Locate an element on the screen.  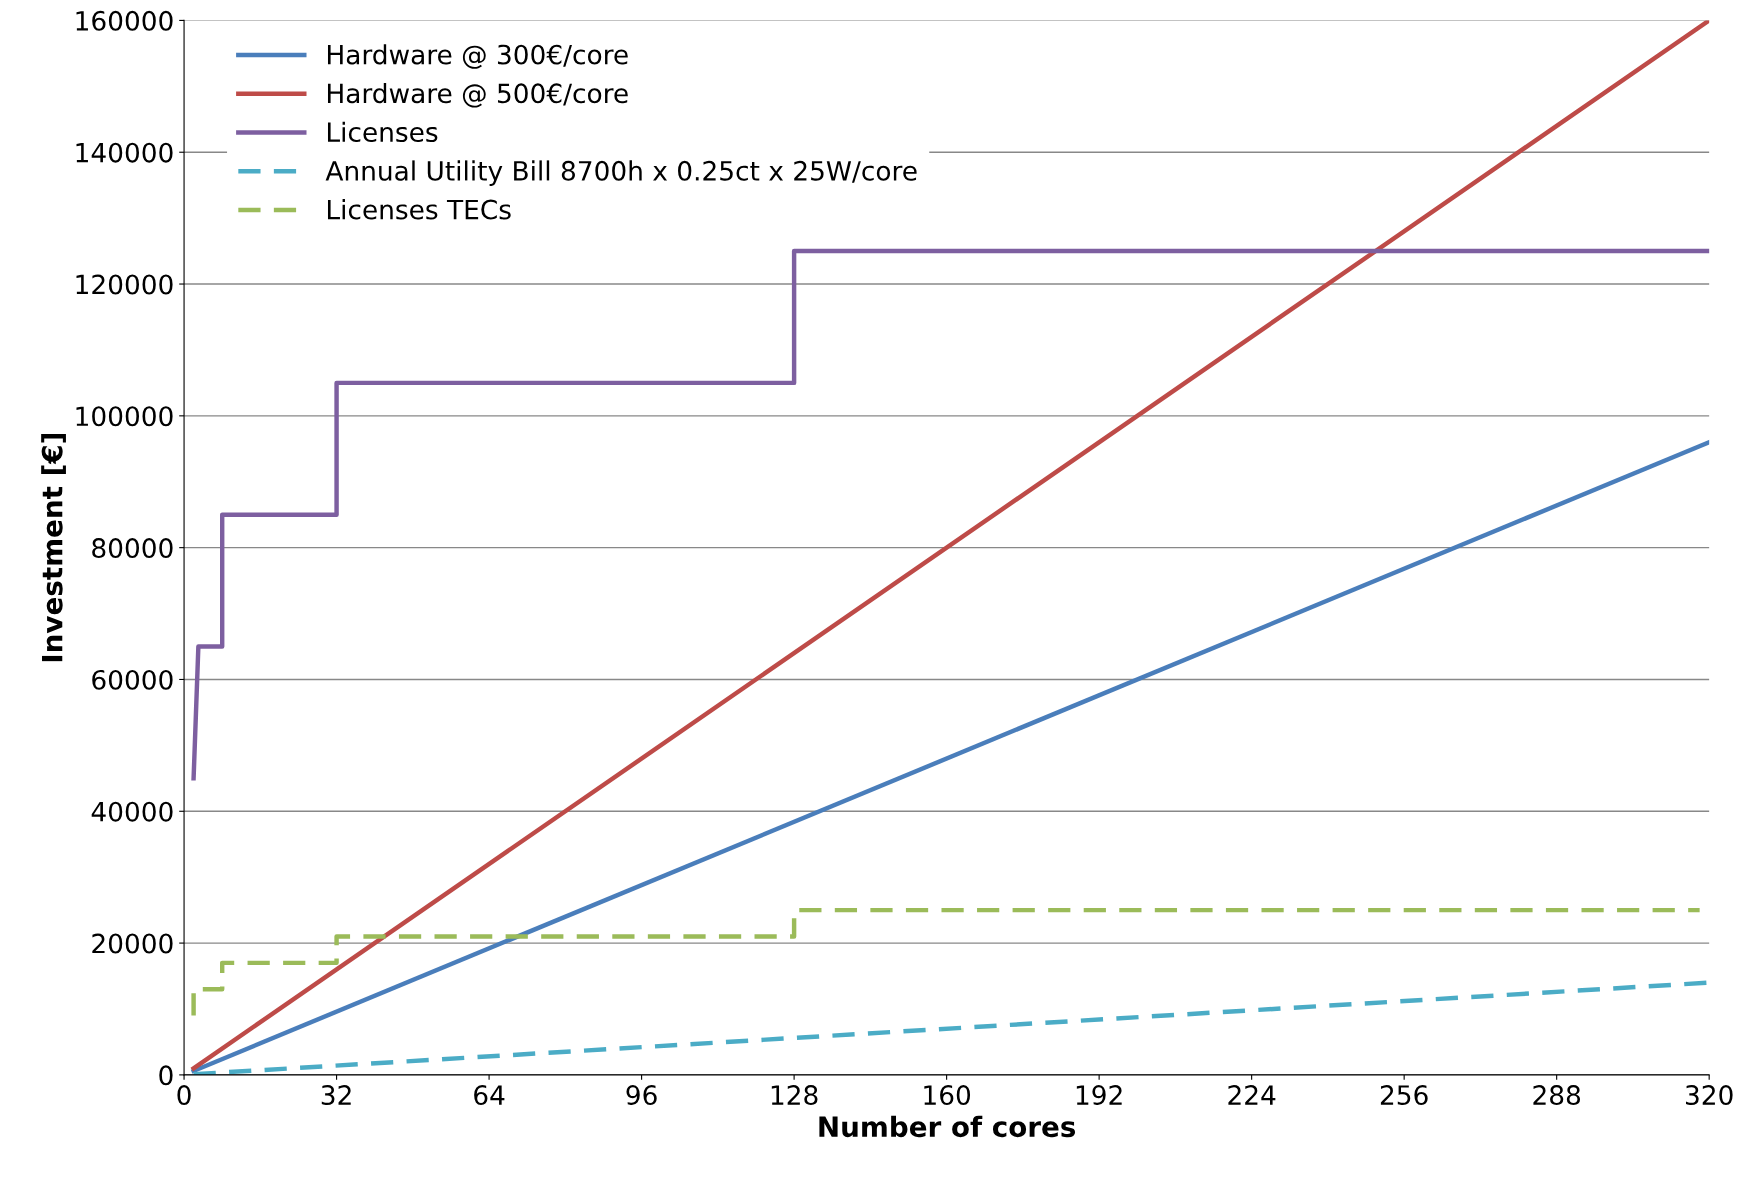
y-tick-label: 0 is located at coordinates (166, 1075).